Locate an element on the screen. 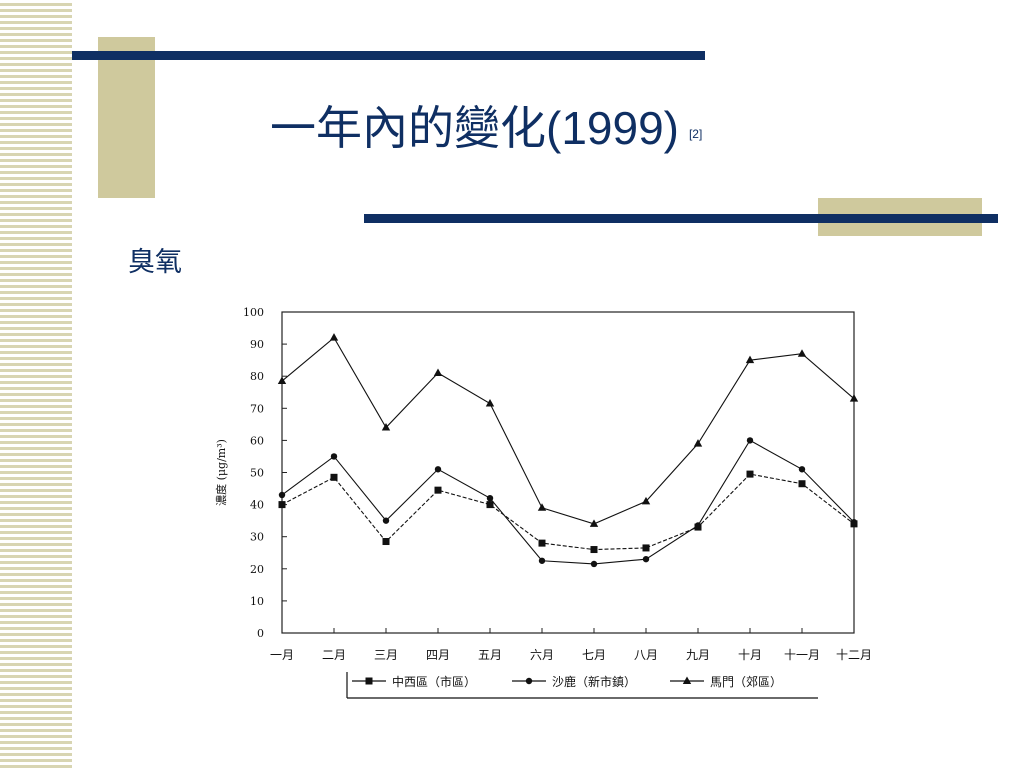 This screenshot has height=768, width=1024. x-tick-label: 三月 is located at coordinates (386, 655).